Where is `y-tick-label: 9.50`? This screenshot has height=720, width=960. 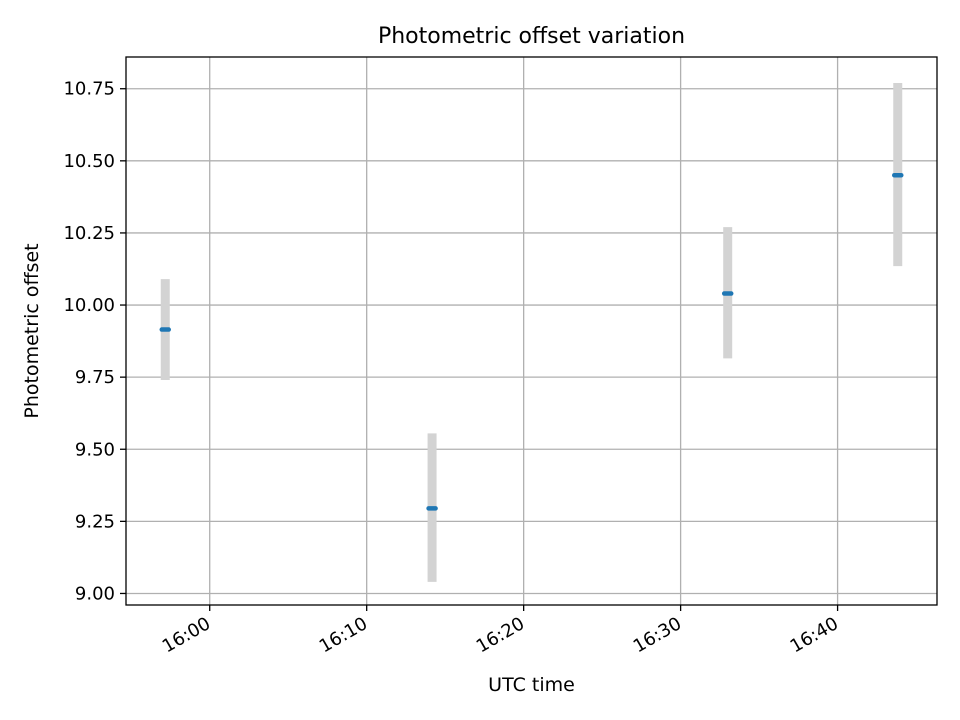 y-tick-label: 9.50 is located at coordinates (95, 449).